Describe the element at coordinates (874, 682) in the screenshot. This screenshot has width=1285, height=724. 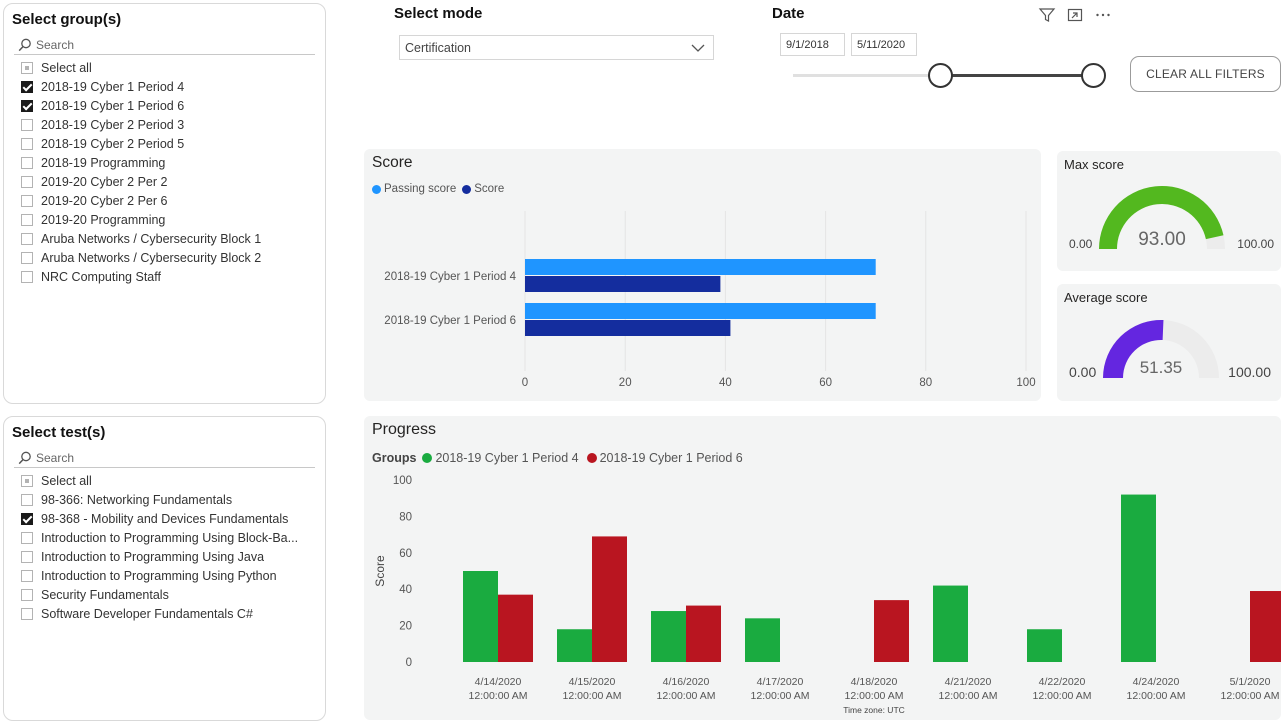
I see `x-tick-date: 4/18/2020` at that location.